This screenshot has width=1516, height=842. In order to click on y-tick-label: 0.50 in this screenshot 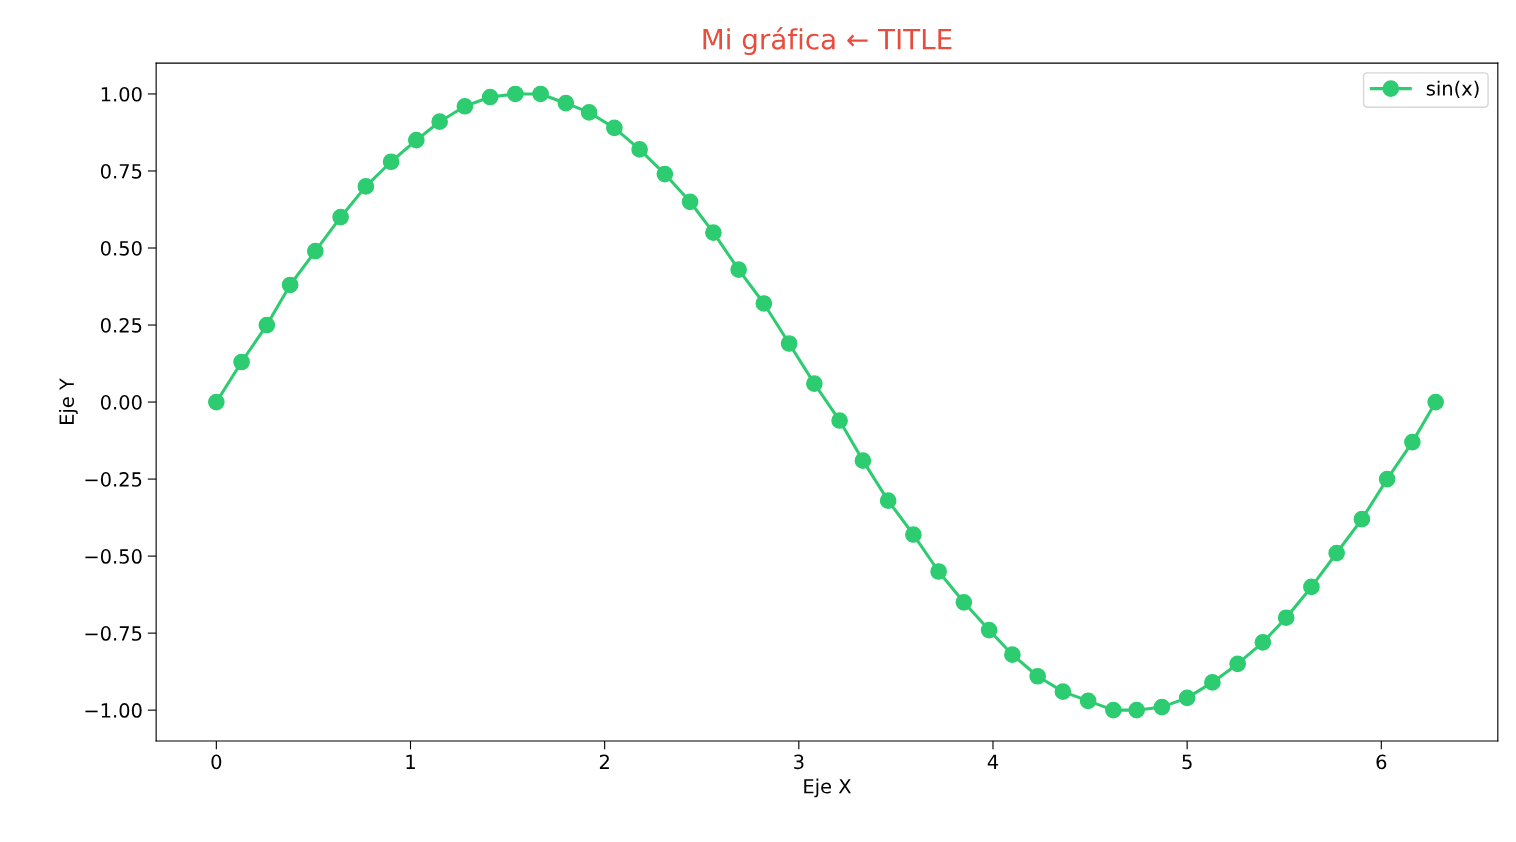, I will do `click(121, 248)`.